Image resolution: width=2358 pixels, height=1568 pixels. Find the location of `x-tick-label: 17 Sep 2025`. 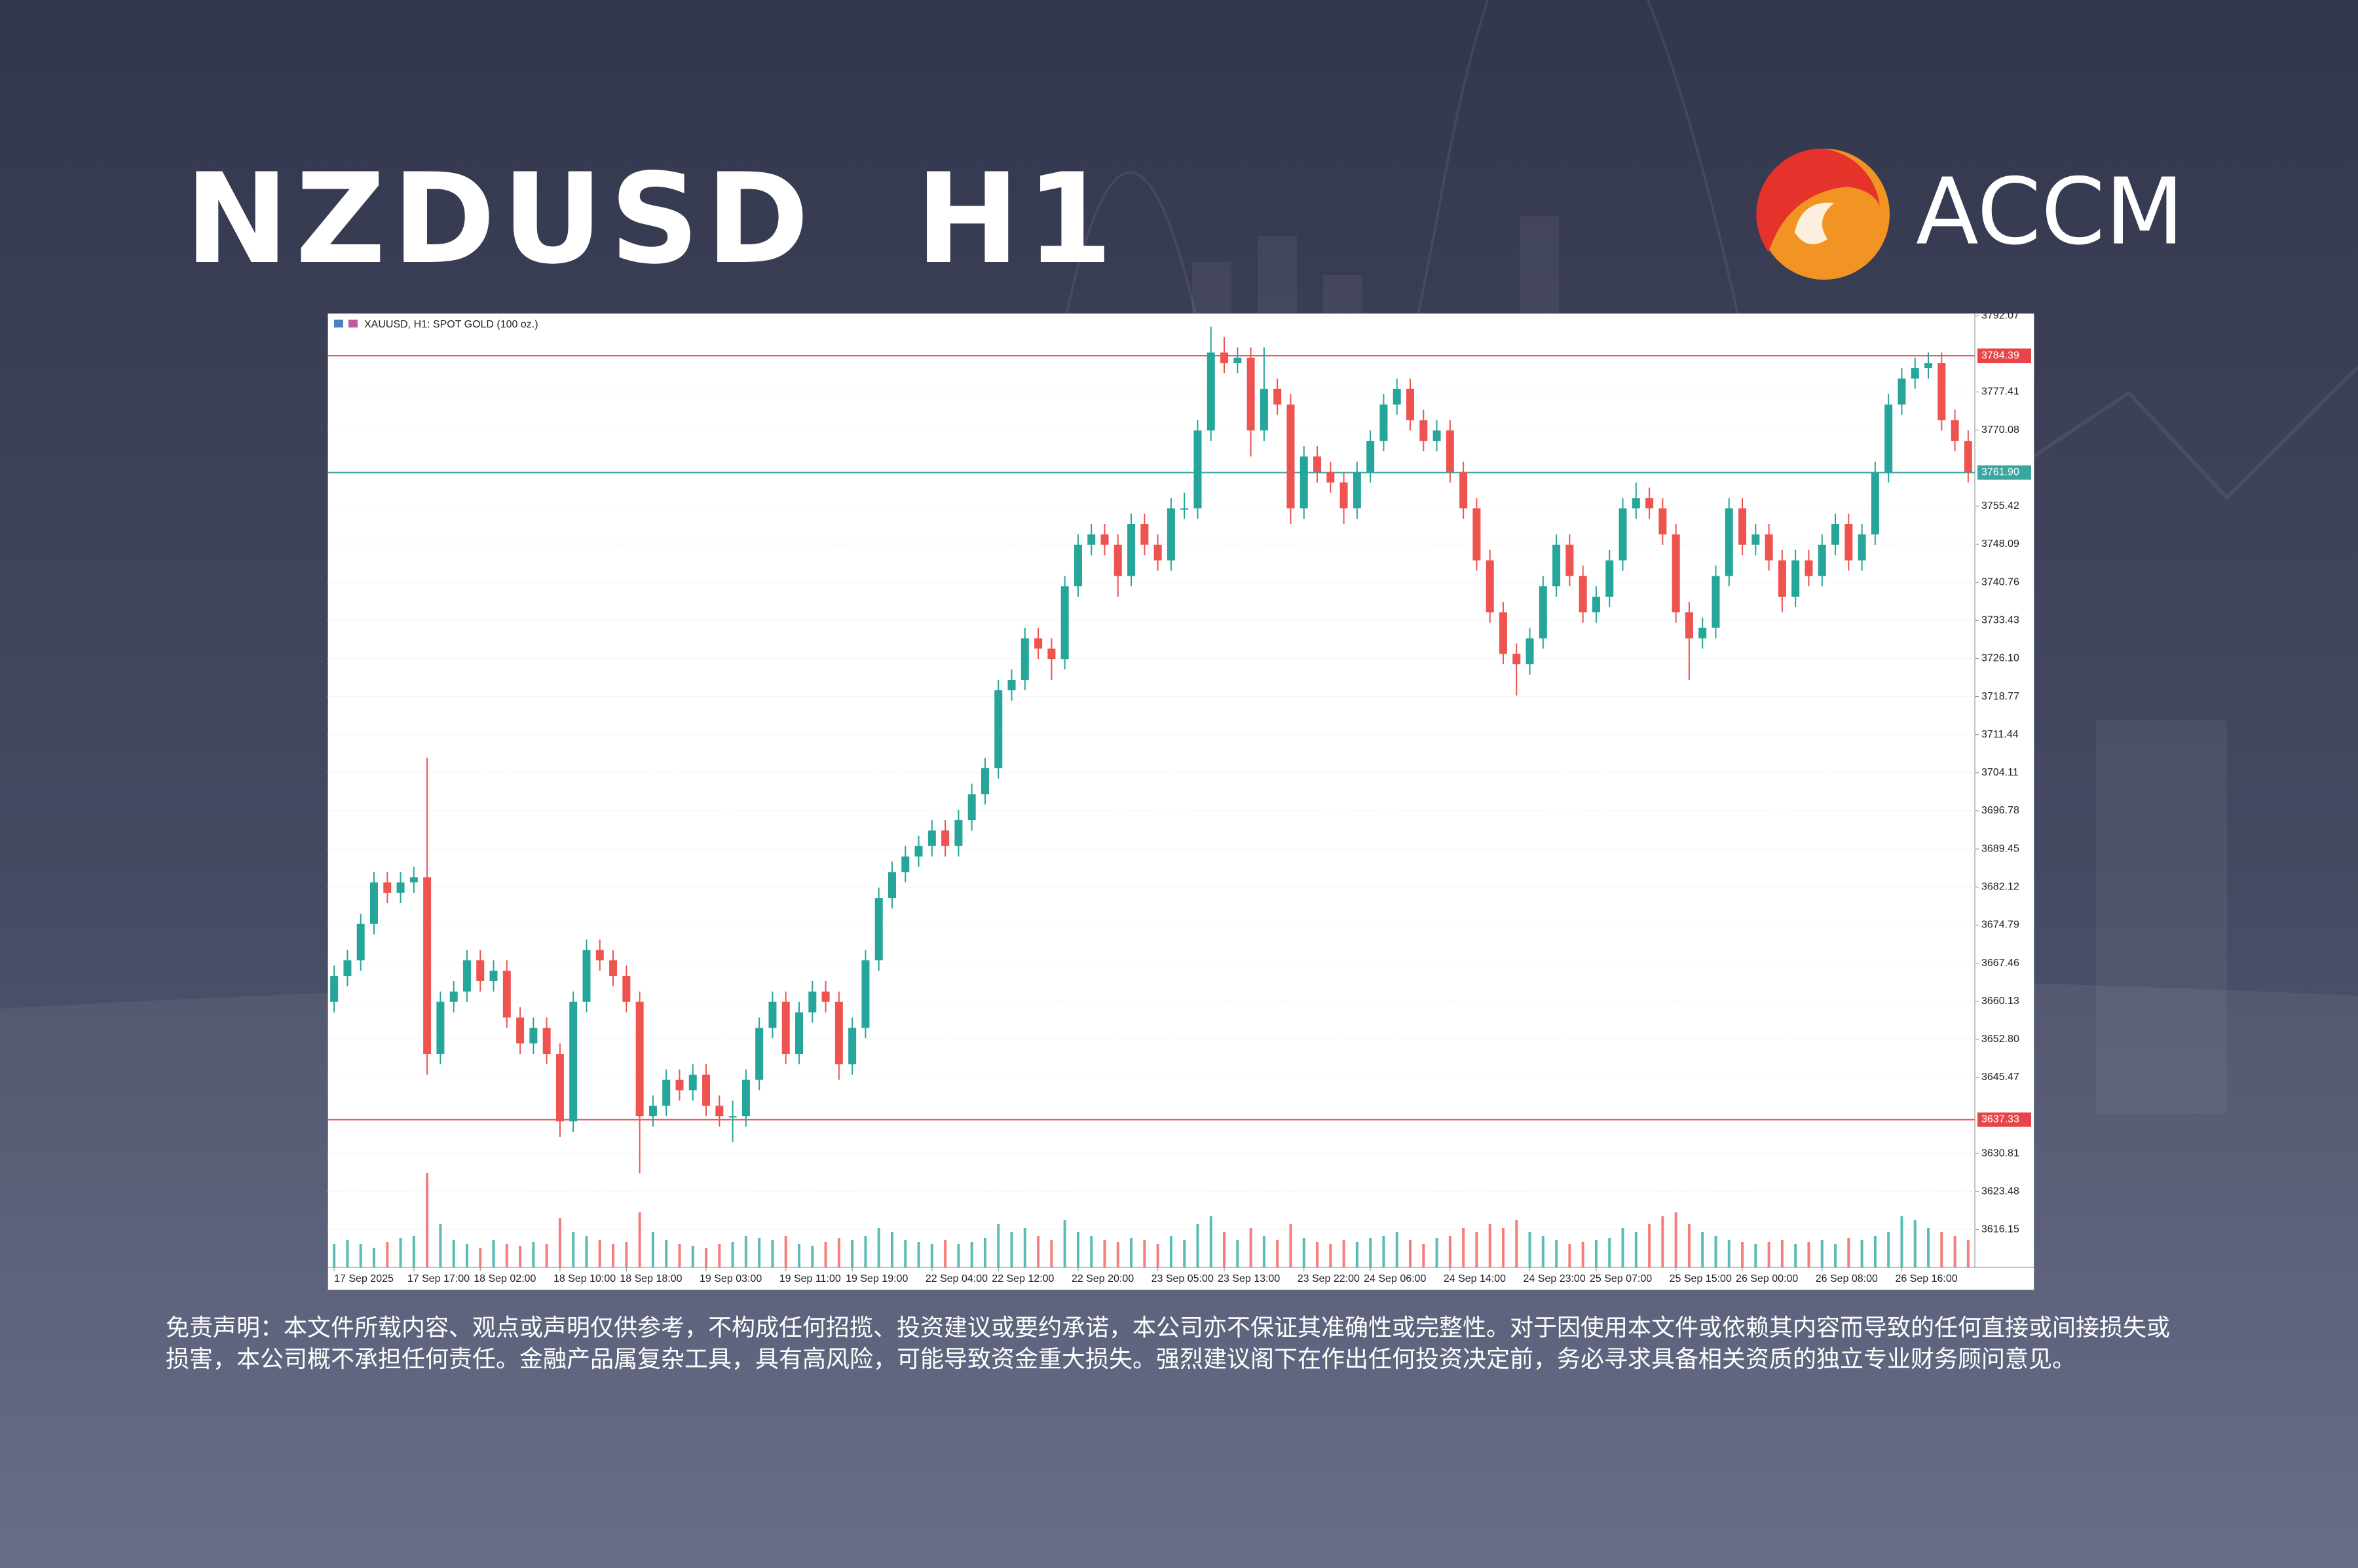

x-tick-label: 17 Sep 2025 is located at coordinates (364, 1278).